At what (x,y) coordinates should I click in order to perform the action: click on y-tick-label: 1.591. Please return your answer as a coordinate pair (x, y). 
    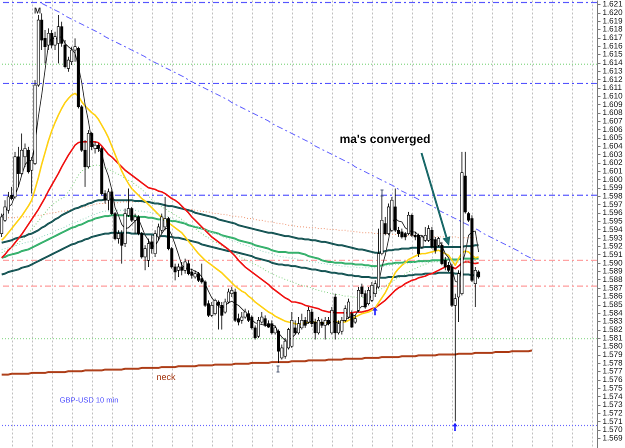
    Looking at the image, I should click on (613, 254).